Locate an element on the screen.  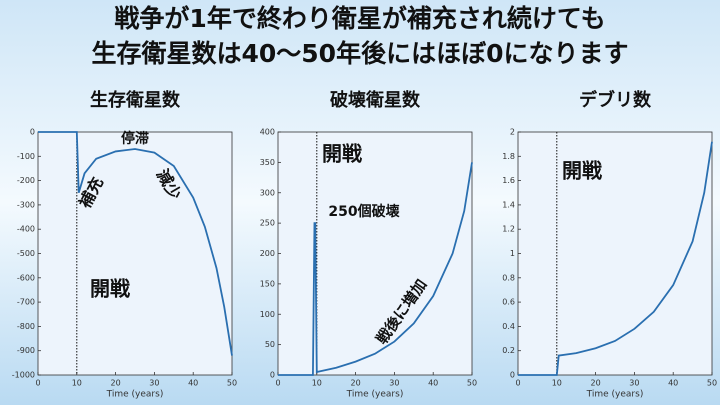
y-tick-label: -600 is located at coordinates (26, 277).